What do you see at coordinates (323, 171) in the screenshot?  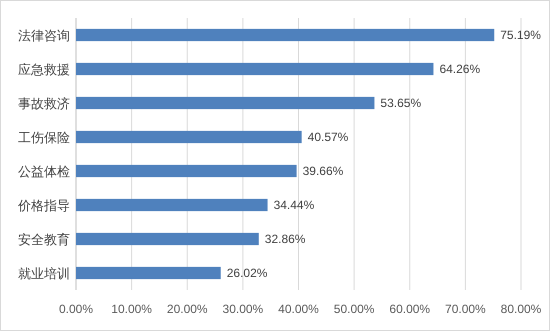 I see `data-label: 39.66%` at bounding box center [323, 171].